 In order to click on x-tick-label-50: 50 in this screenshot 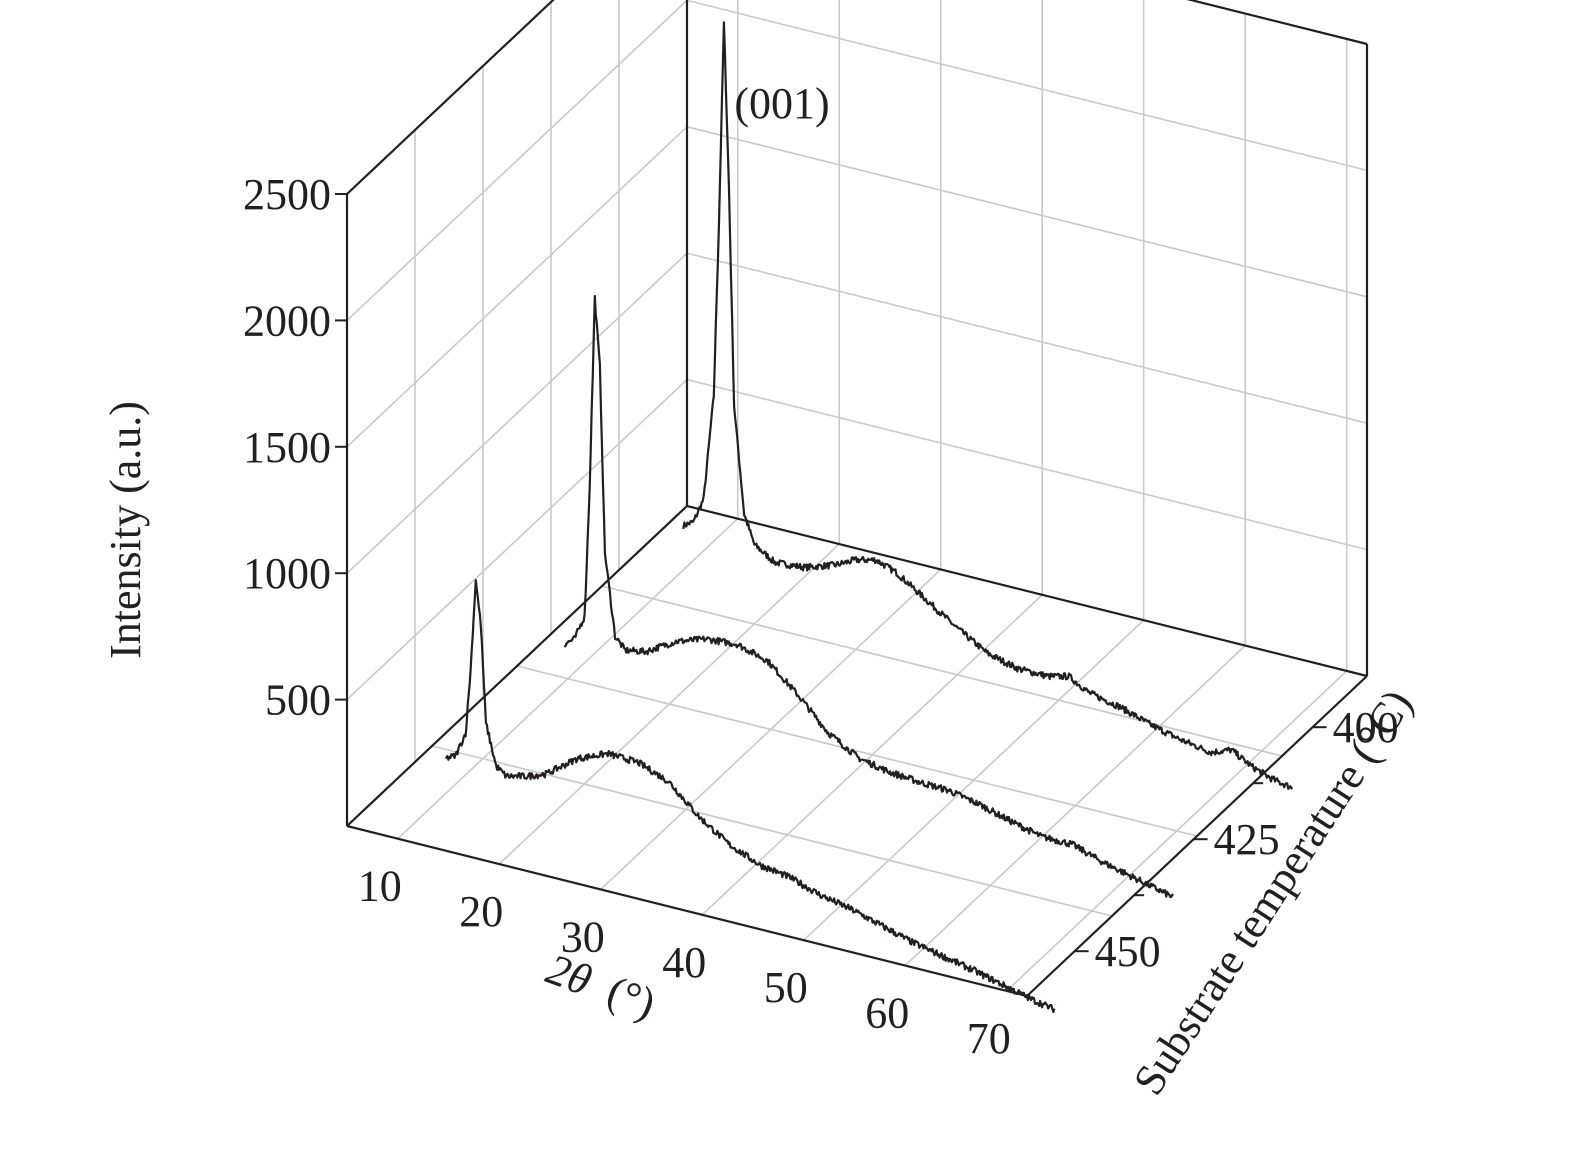, I will do `click(786, 987)`.